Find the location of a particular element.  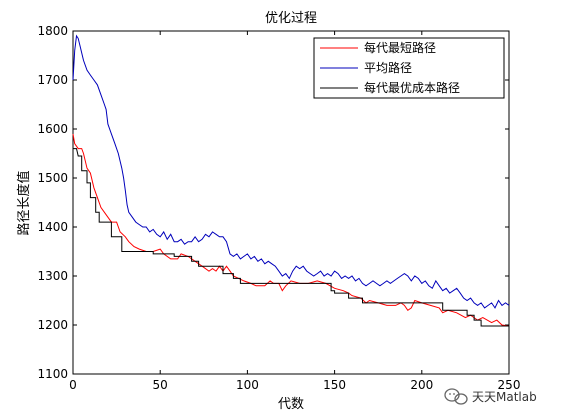

x-tick-label: 100 is located at coordinates (247, 385).